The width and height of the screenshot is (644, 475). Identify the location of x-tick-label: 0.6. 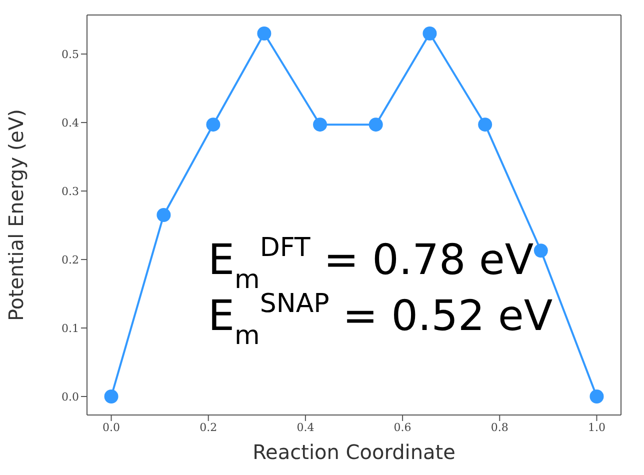
(403, 427).